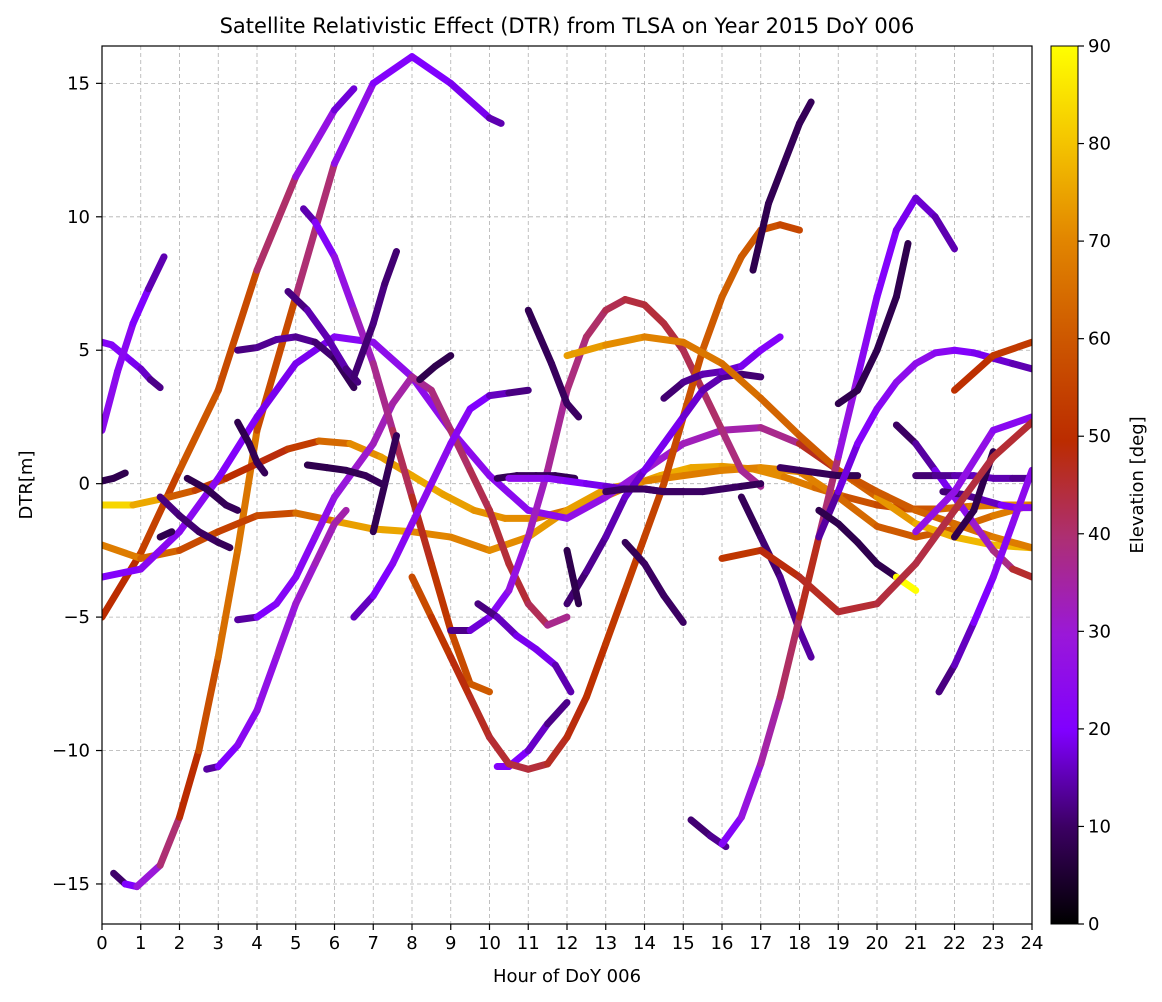  Describe the element at coordinates (78, 83) in the screenshot. I see `y-tick-label: 15` at that location.